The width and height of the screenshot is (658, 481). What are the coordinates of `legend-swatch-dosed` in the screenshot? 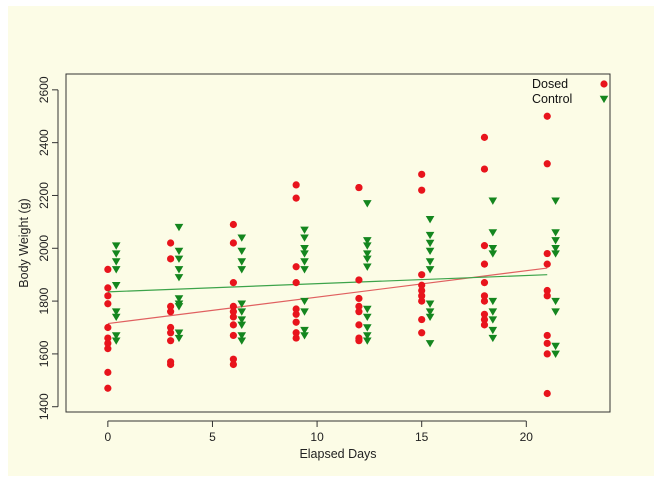 It's located at (604, 84).